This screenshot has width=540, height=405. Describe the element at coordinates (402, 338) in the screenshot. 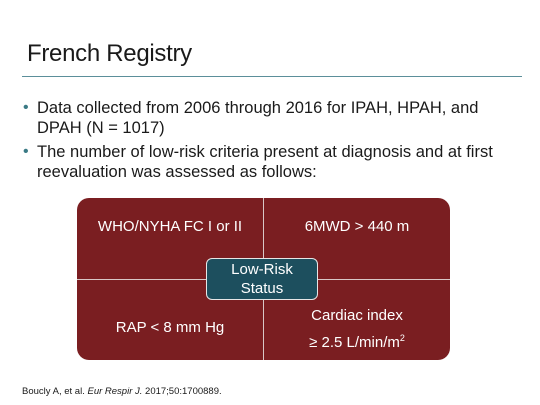

I see `cardiac-index-exponent: 2` at that location.